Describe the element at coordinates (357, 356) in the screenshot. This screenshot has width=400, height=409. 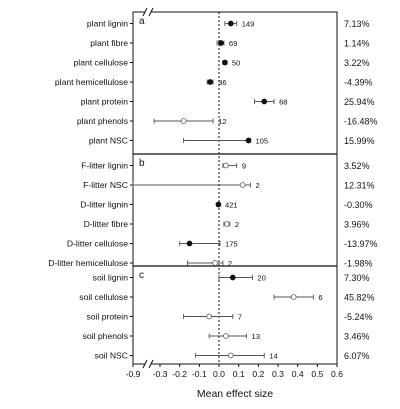
I see `row-percent: 6.07%` at that location.